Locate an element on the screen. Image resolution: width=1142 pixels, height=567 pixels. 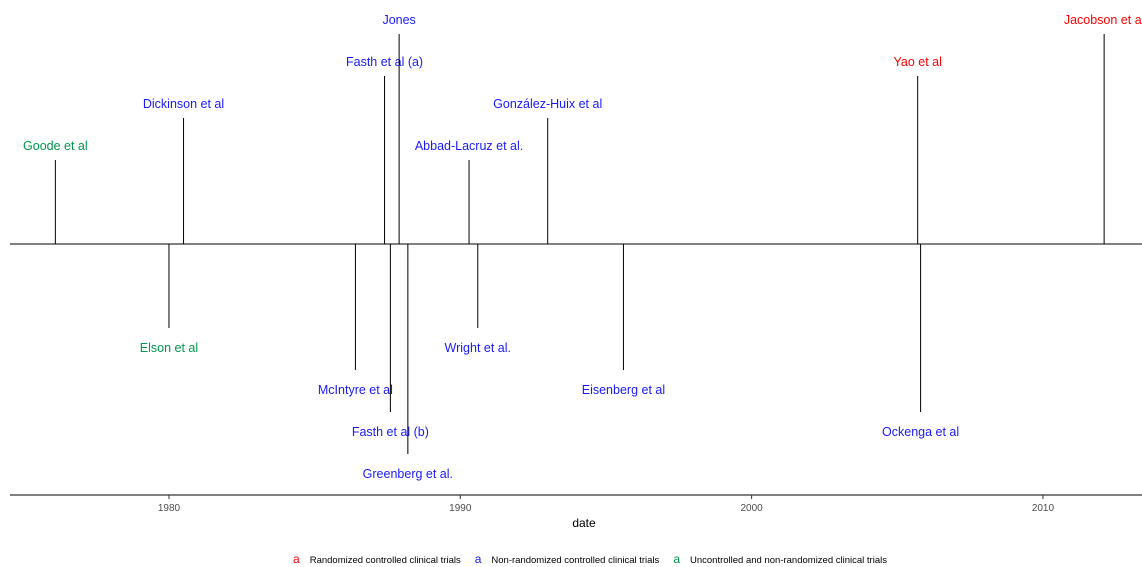
x-tick-label-2010: 2010 is located at coordinates (1043, 508).